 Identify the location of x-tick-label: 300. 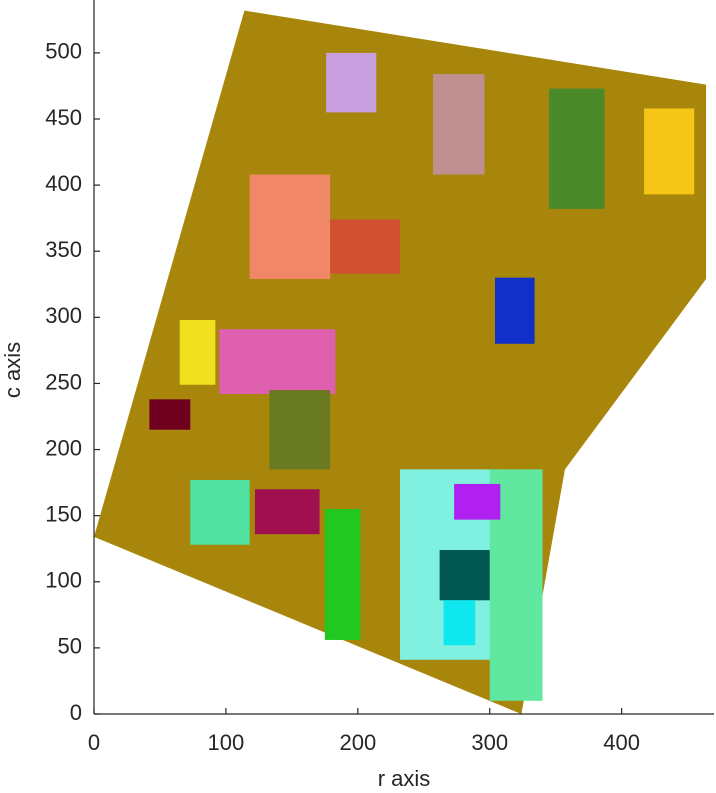
(489, 742).